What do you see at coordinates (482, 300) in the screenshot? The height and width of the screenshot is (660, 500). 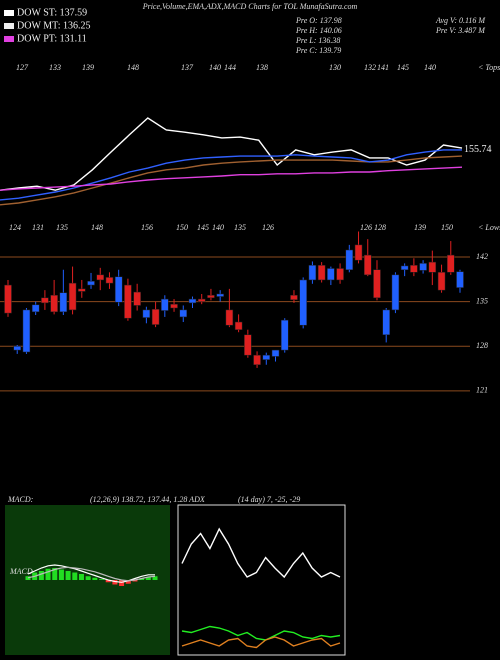 I see `y-tick-label: 135` at bounding box center [482, 300].